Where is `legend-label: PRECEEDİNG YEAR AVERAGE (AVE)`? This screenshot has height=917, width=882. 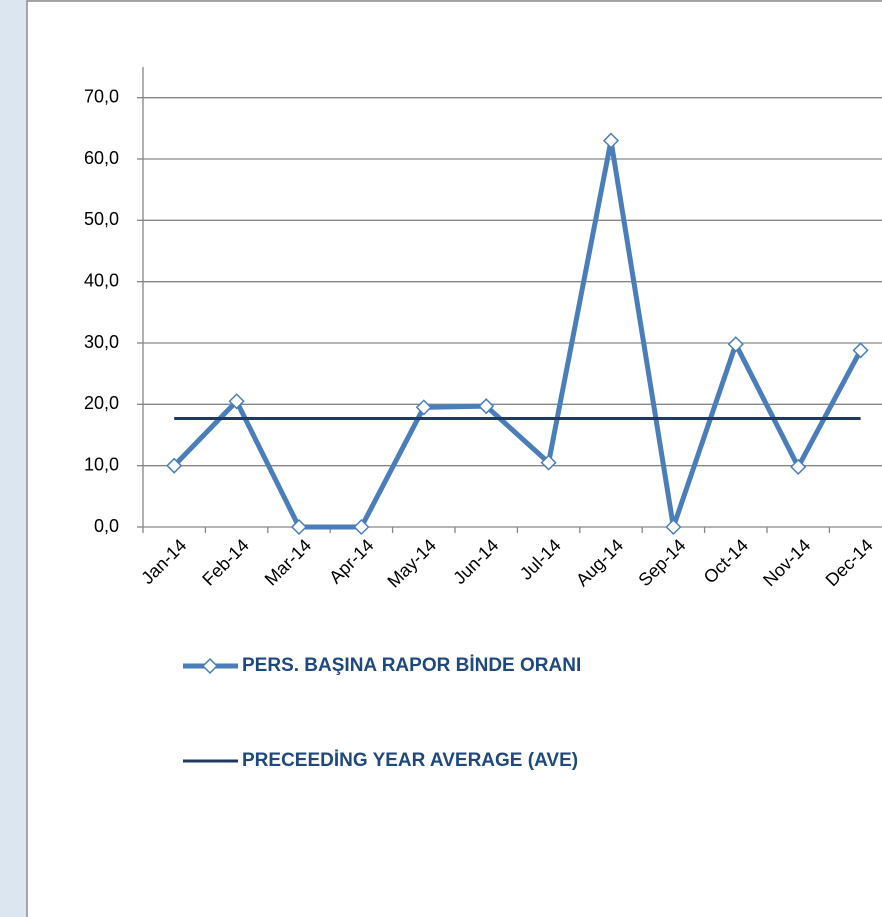 legend-label: PRECEEDİNG YEAR AVERAGE (AVE) is located at coordinates (410, 760).